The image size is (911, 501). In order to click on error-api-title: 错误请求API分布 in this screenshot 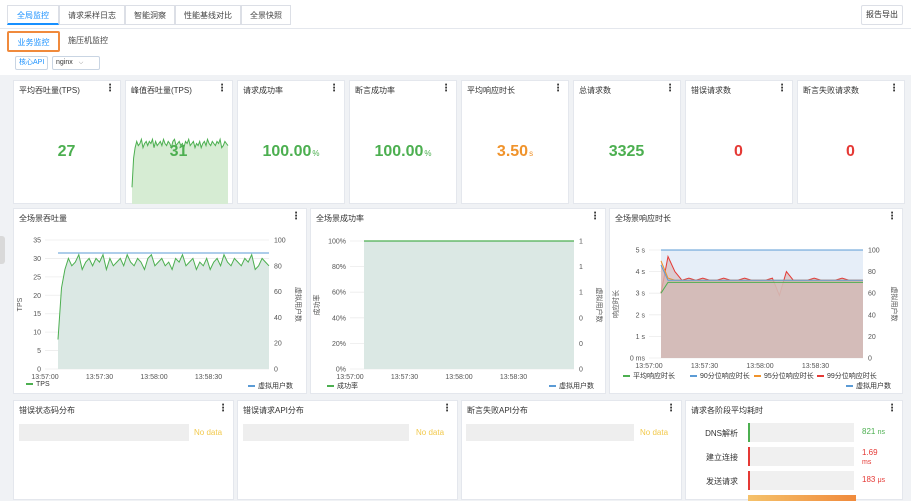, I will do `click(273, 410)`.